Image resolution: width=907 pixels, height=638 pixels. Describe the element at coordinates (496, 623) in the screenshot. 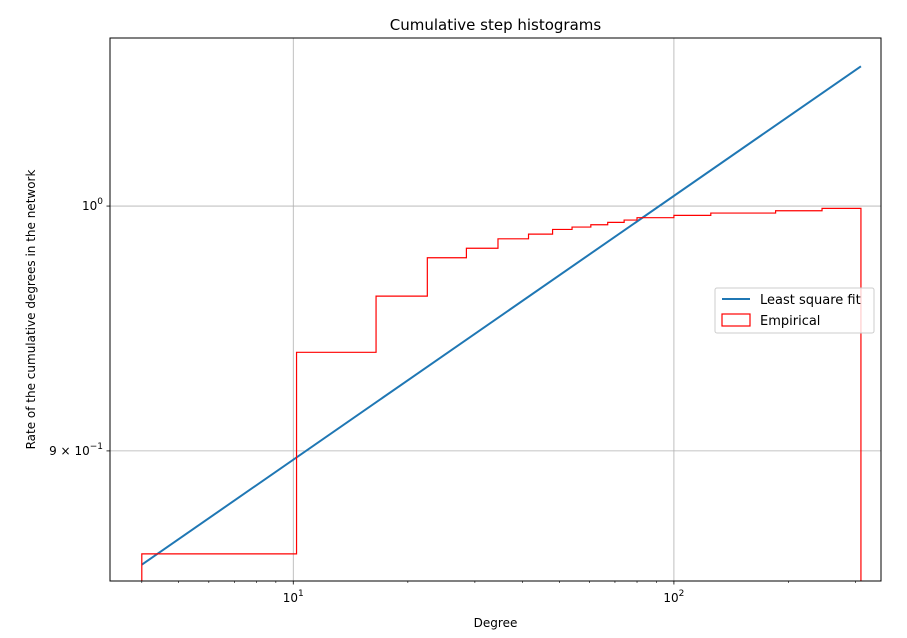

I see `x-axis-label: Degree` at that location.